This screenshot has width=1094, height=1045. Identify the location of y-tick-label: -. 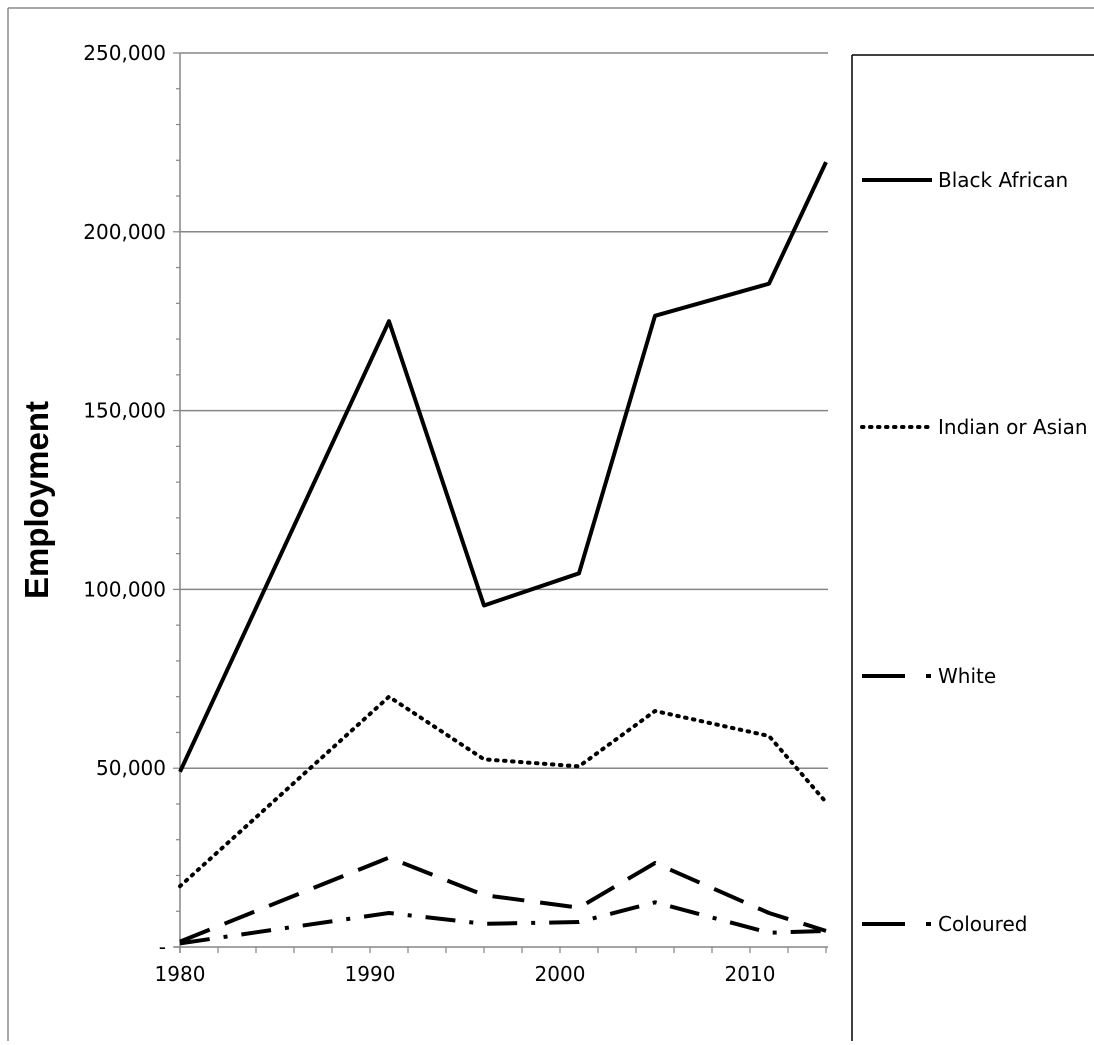
(162, 947).